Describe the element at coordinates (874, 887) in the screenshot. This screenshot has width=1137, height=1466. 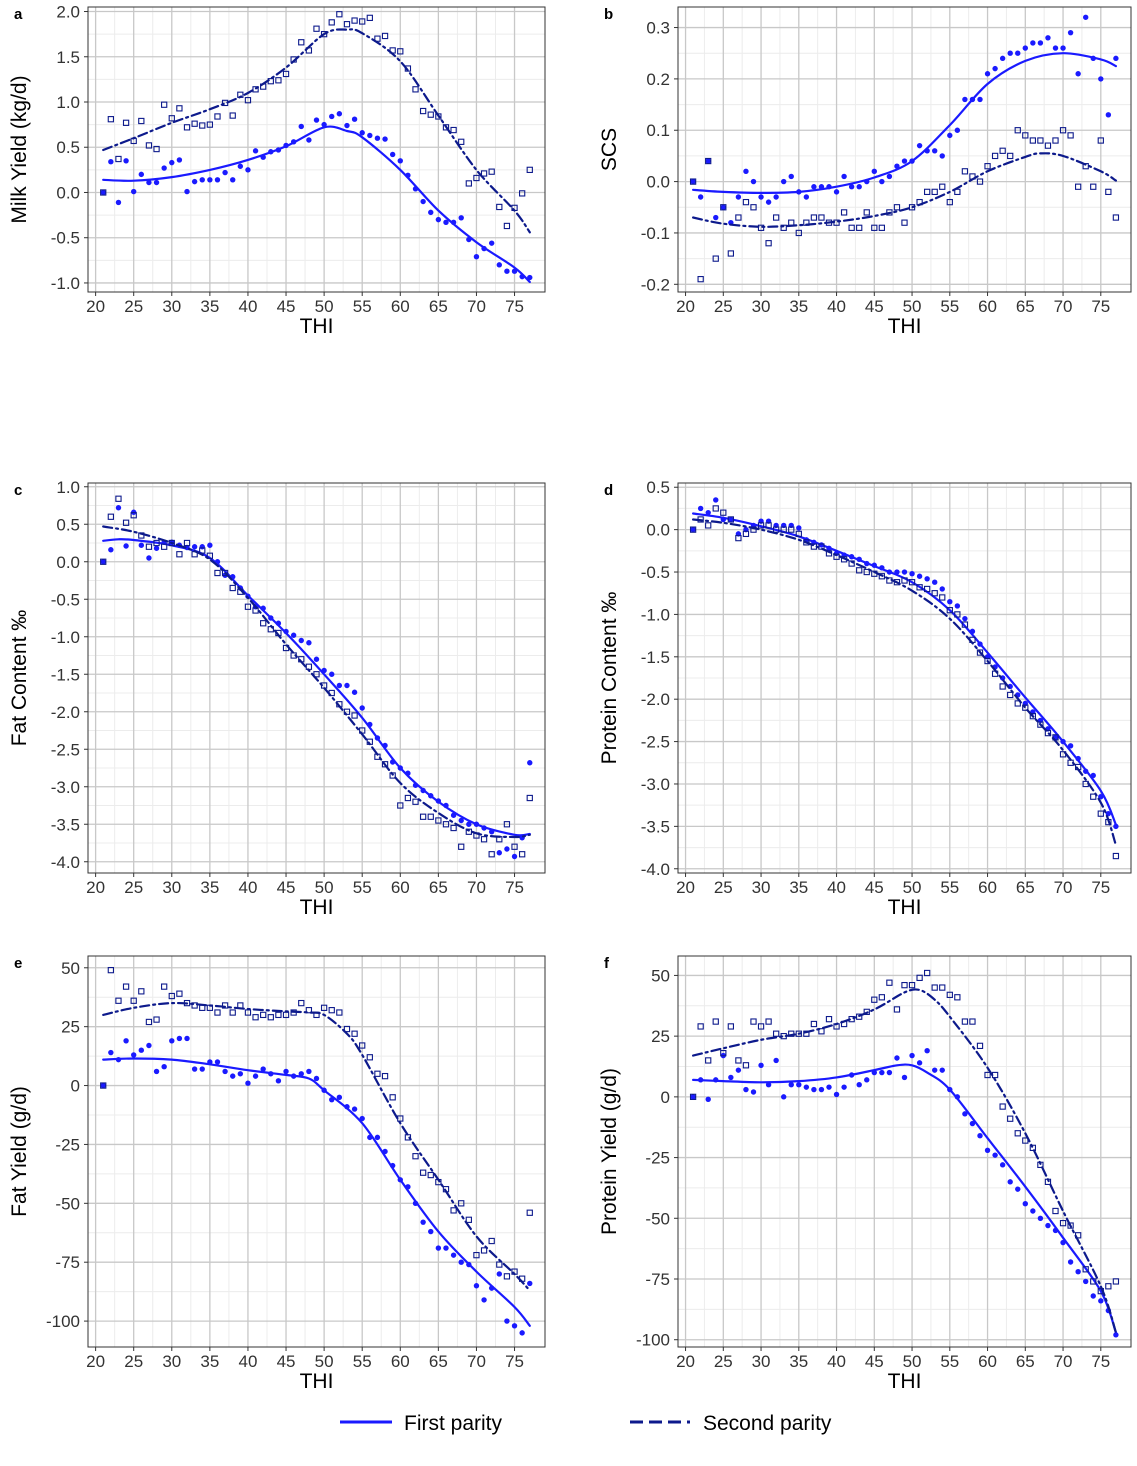
I see `x-tick-label: 45` at that location.